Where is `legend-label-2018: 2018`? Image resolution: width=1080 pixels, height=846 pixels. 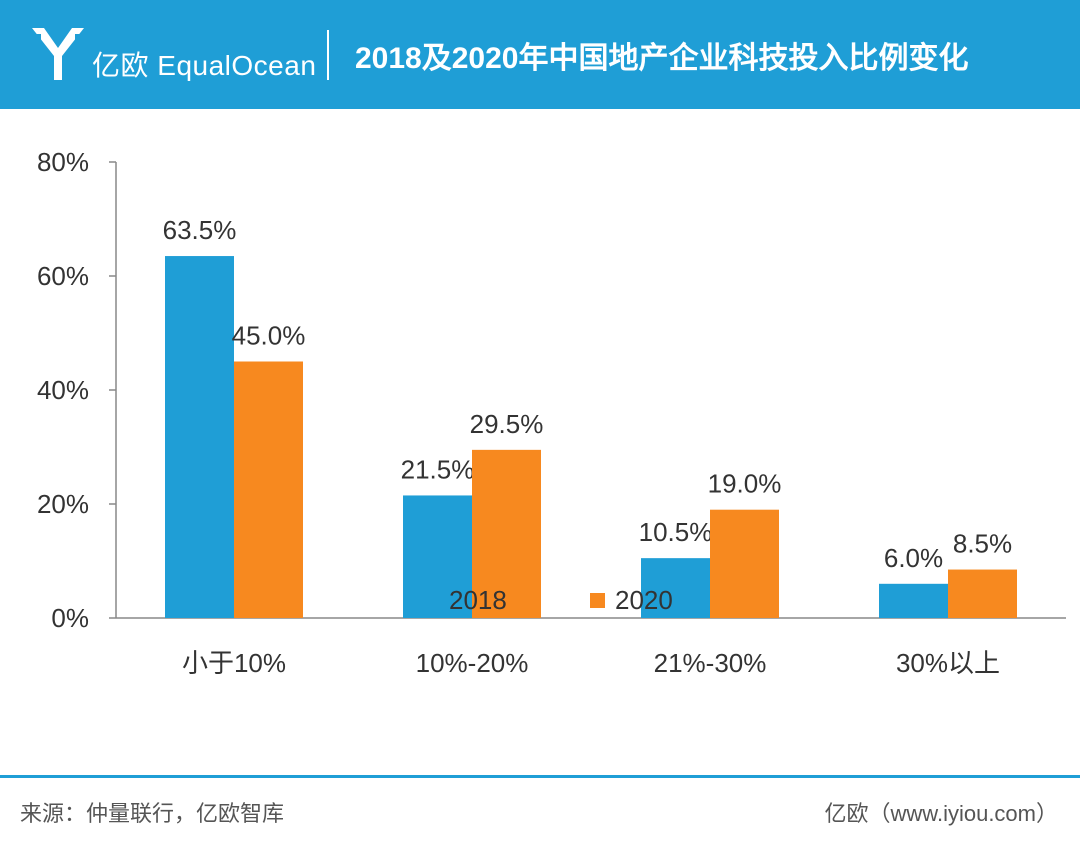
legend-label-2018: 2018 is located at coordinates (478, 600).